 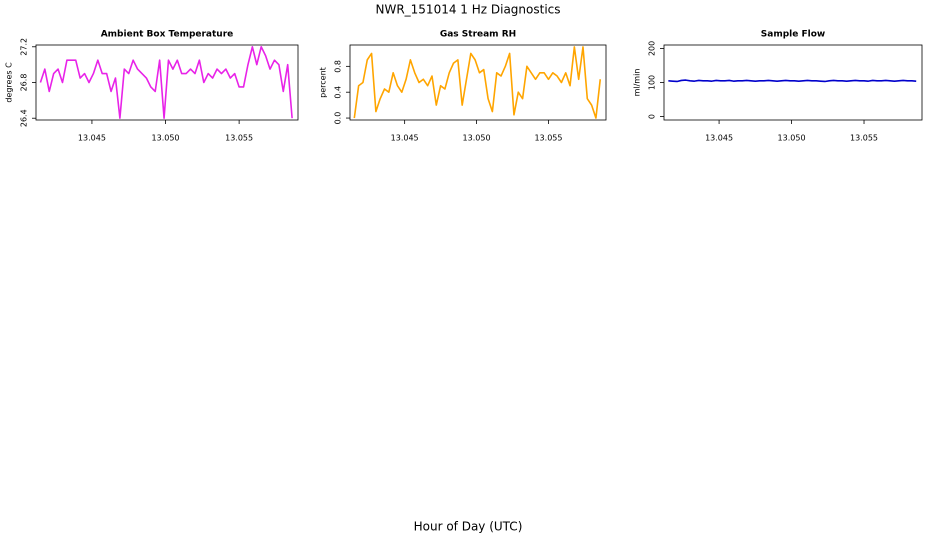 I want to click on y-tick-label: 26.8, so click(x=24, y=83).